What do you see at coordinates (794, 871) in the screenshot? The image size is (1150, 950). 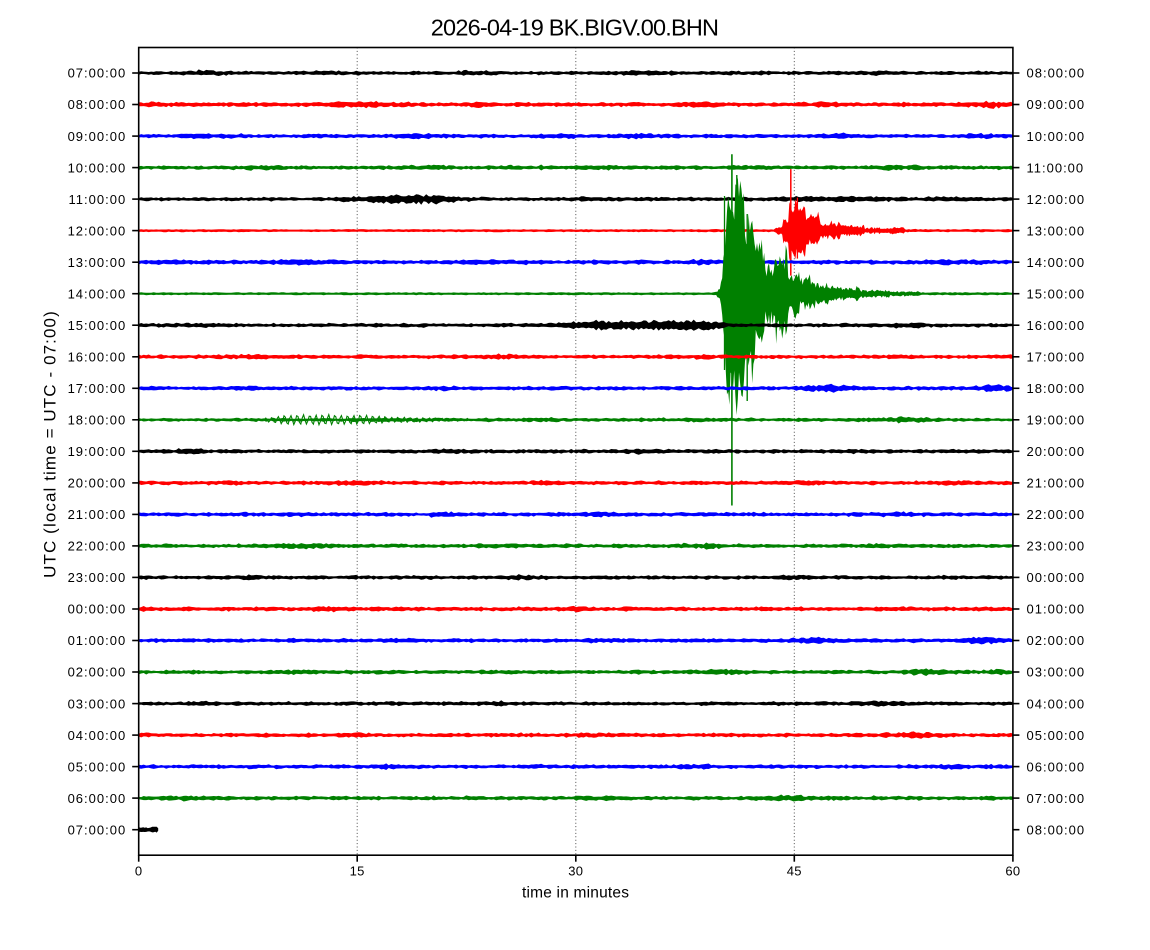 I see `svg-text: 45` at bounding box center [794, 871].